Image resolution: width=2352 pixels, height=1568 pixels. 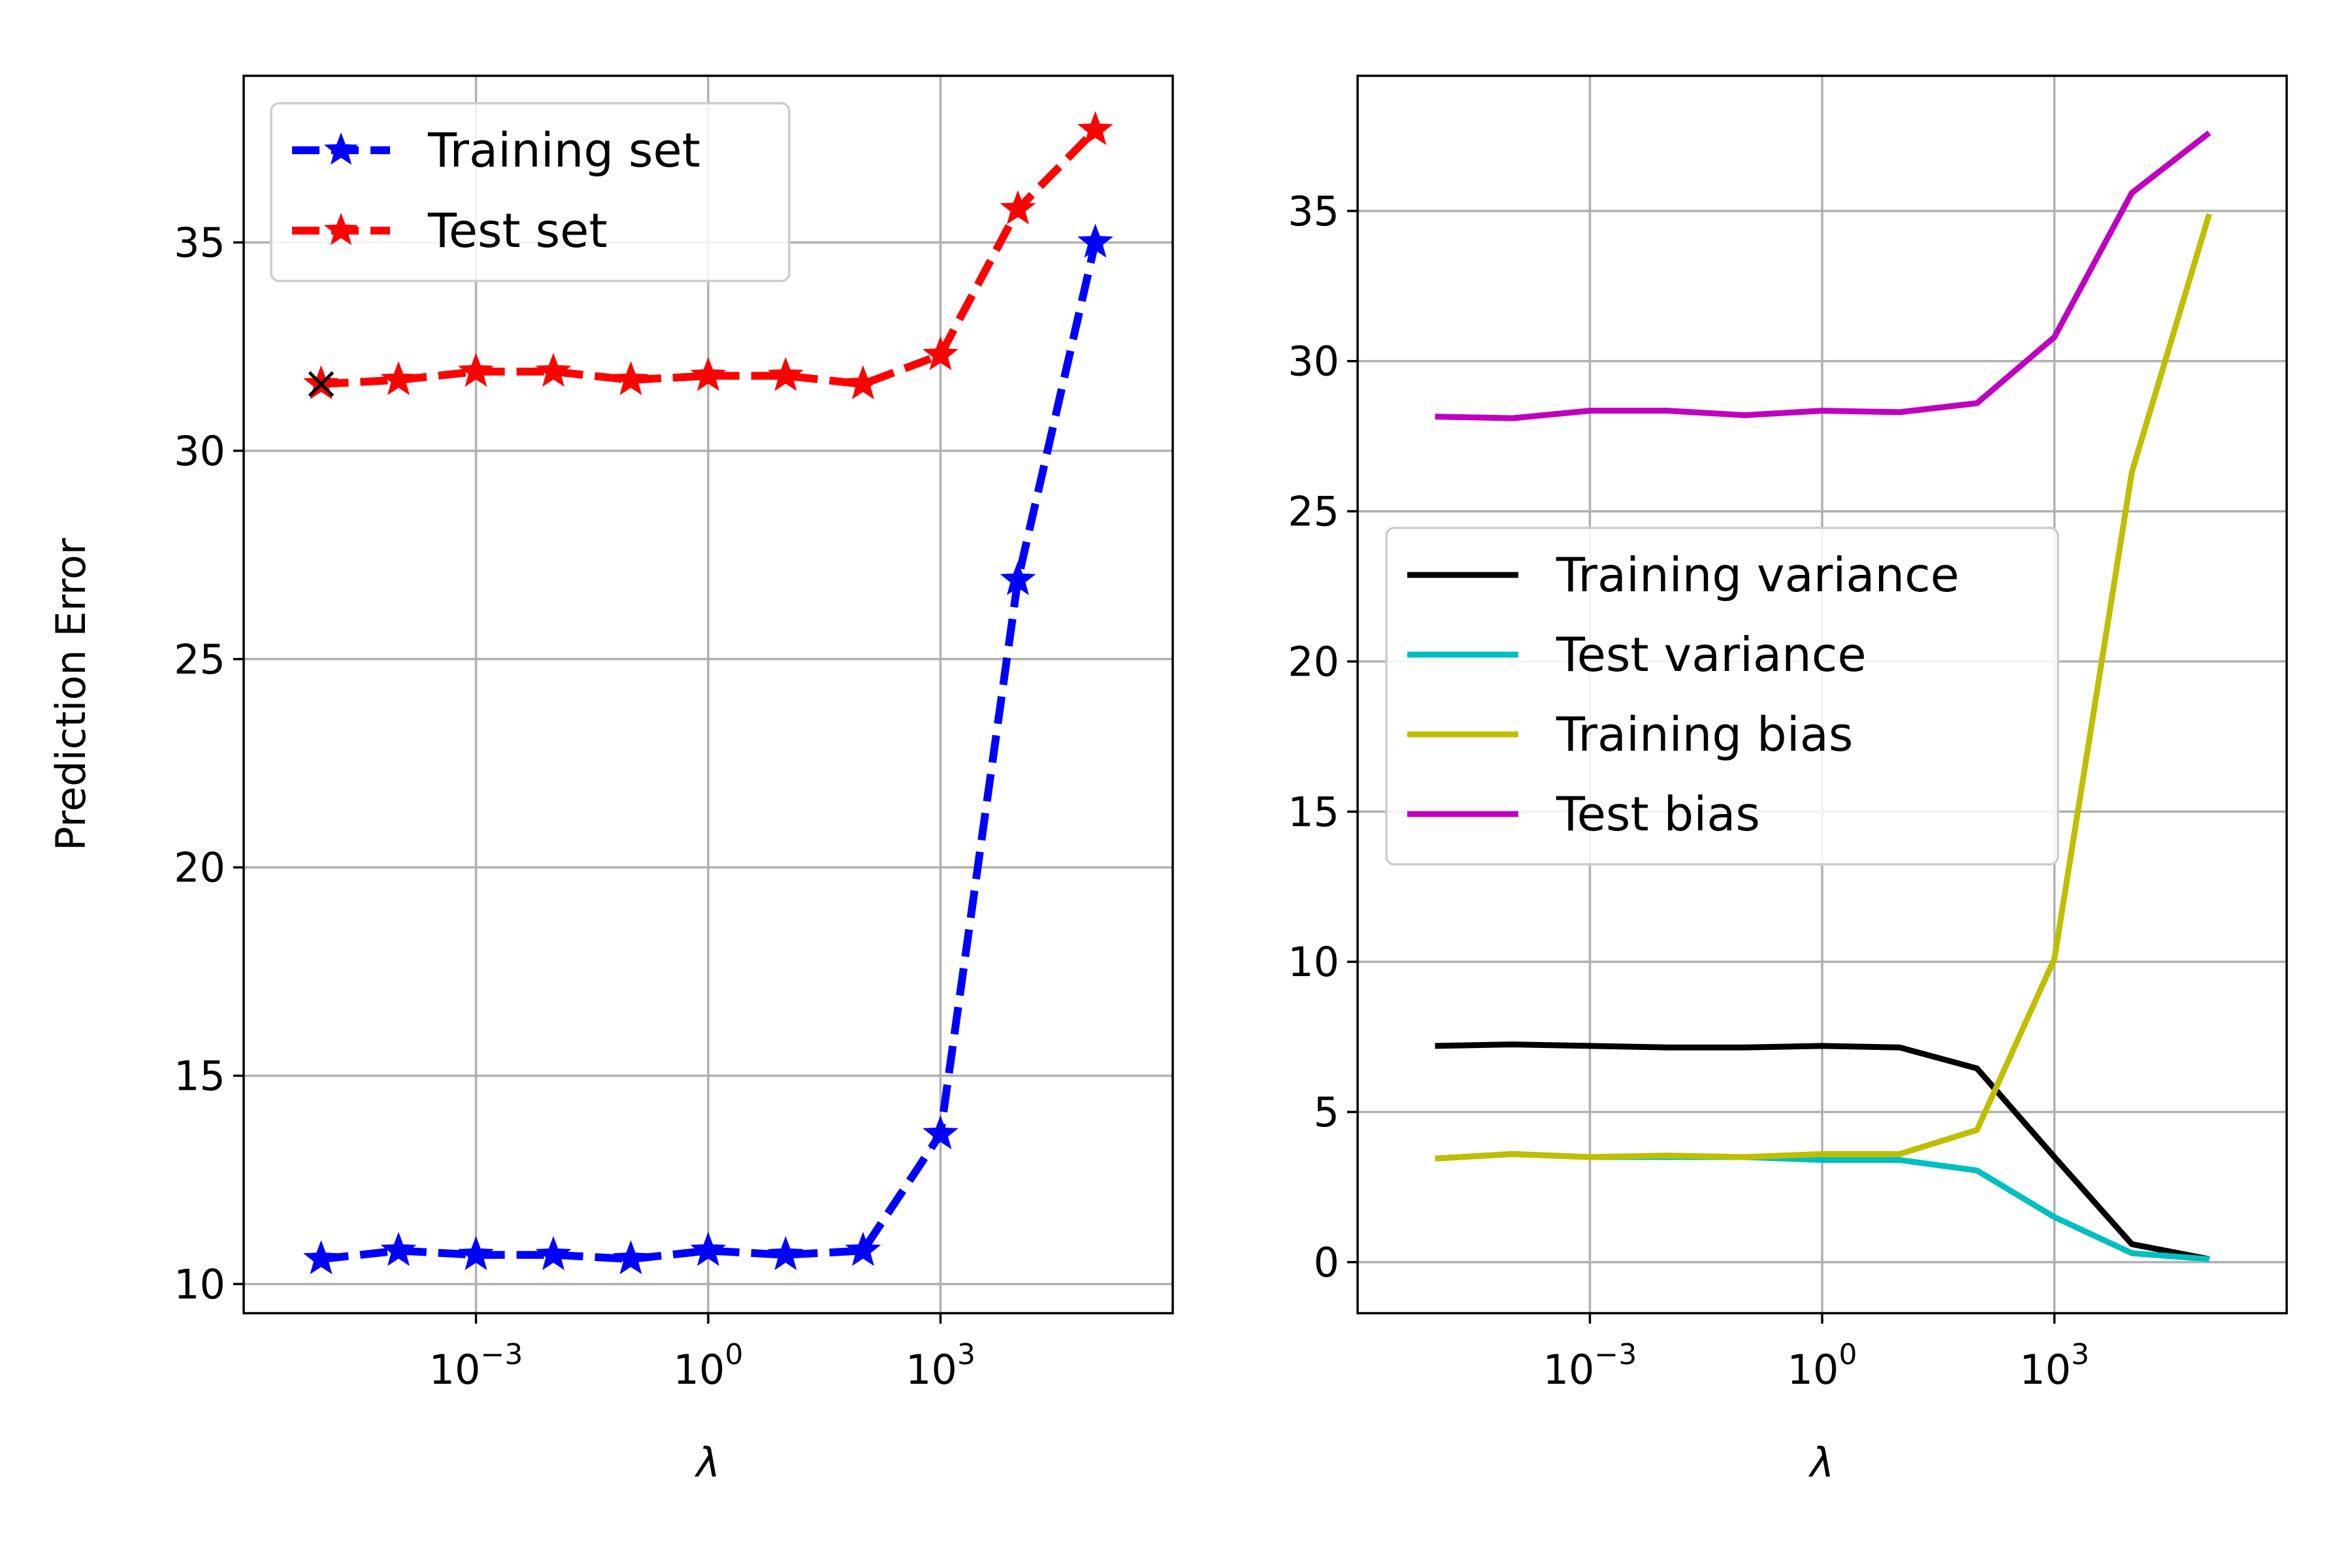 I want to click on legend-label: Test set, so click(x=517, y=230).